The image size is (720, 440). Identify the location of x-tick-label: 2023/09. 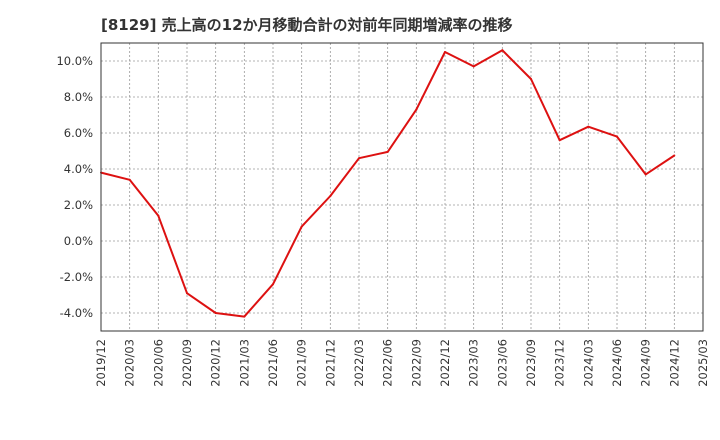
(531, 363).